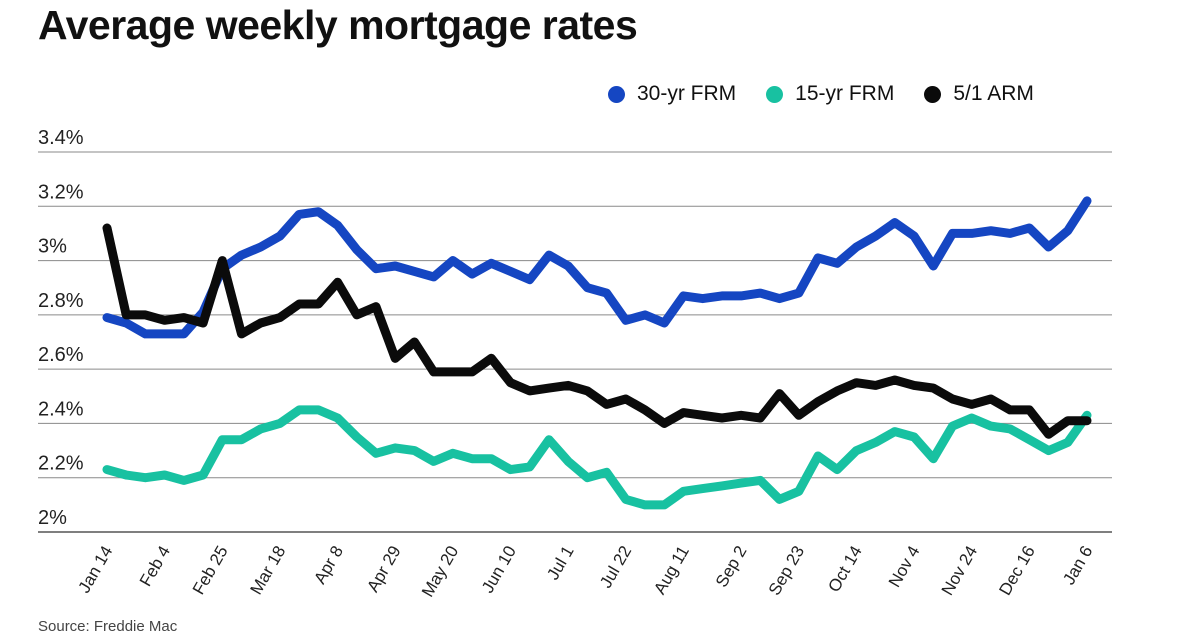 This screenshot has width=1200, height=635. I want to click on y-tick-label: 3.4%, so click(61, 138).